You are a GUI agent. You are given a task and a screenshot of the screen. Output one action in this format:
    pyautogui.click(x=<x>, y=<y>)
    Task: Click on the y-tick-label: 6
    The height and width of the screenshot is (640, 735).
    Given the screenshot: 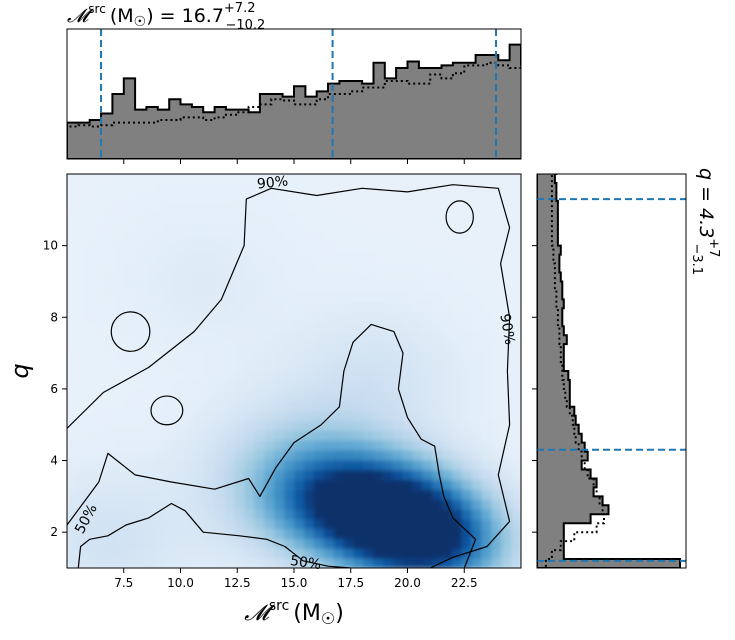 What is the action you would take?
    pyautogui.click(x=54, y=389)
    